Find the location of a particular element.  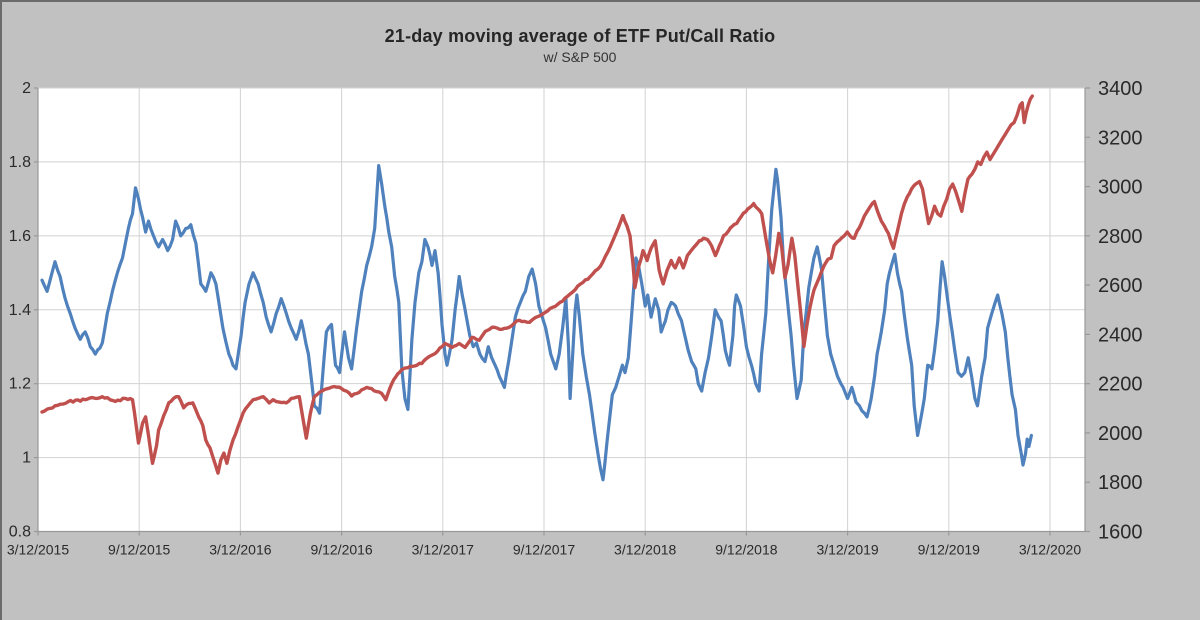

x-axis-label: 3/12/2020 is located at coordinates (1050, 550).